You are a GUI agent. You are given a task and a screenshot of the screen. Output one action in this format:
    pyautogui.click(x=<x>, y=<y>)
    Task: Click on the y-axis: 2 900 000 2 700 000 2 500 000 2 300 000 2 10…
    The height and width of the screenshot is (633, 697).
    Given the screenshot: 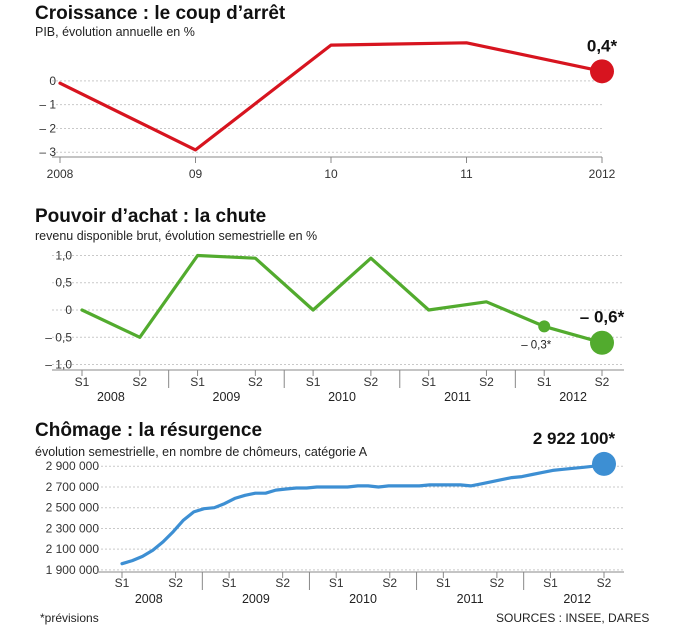 What is the action you would take?
    pyautogui.click(x=73, y=518)
    